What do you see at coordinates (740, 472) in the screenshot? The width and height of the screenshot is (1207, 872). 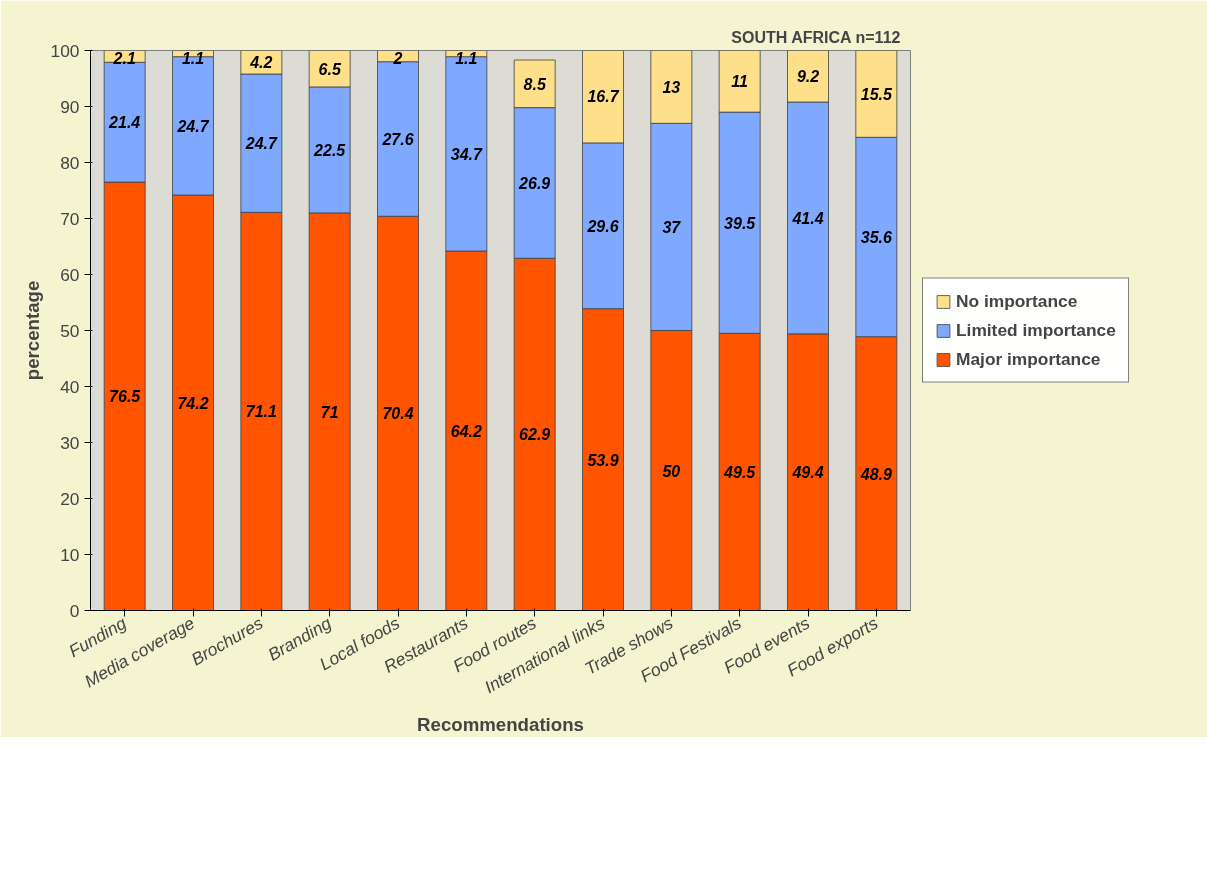 I see `data-label: 49.5` at bounding box center [740, 472].